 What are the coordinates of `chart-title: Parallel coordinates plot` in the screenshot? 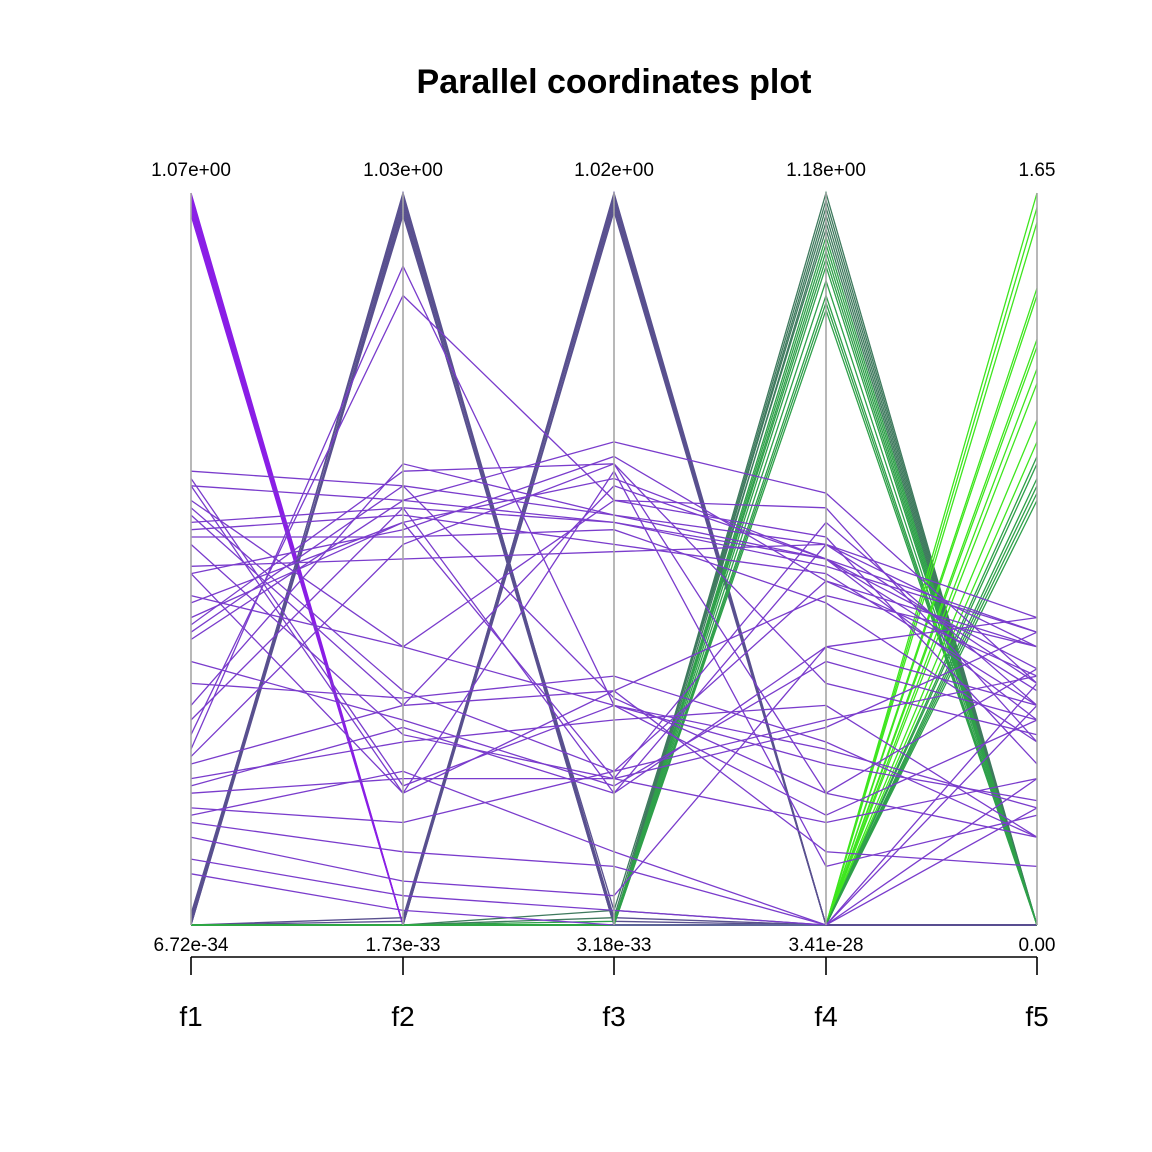 It's located at (614, 82).